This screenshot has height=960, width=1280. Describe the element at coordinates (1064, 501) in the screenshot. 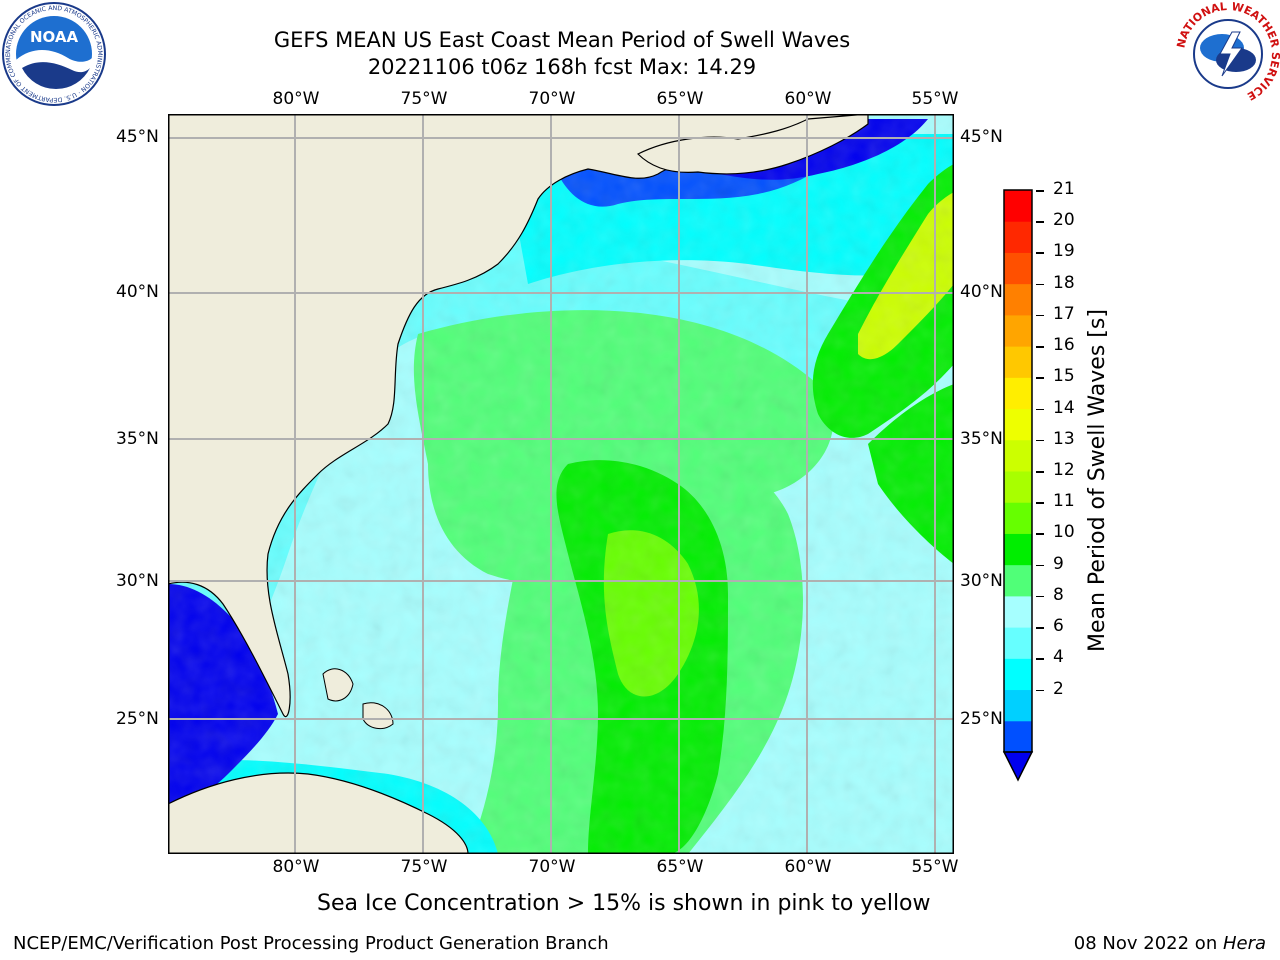

I see `colorbar-tick-label: 11` at that location.